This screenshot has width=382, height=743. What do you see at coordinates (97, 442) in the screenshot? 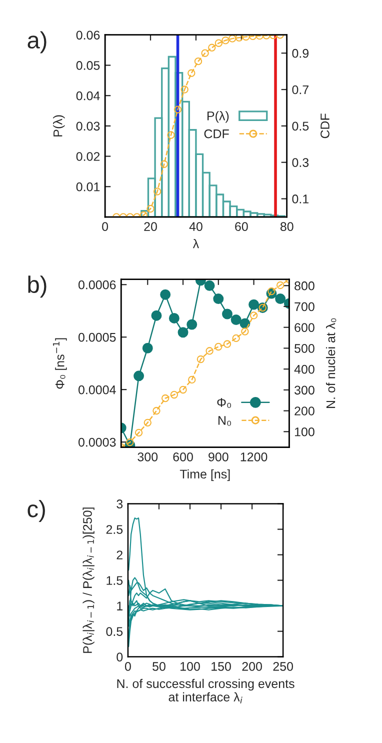
I see `y-tick-label: 0.0003` at bounding box center [97, 442].